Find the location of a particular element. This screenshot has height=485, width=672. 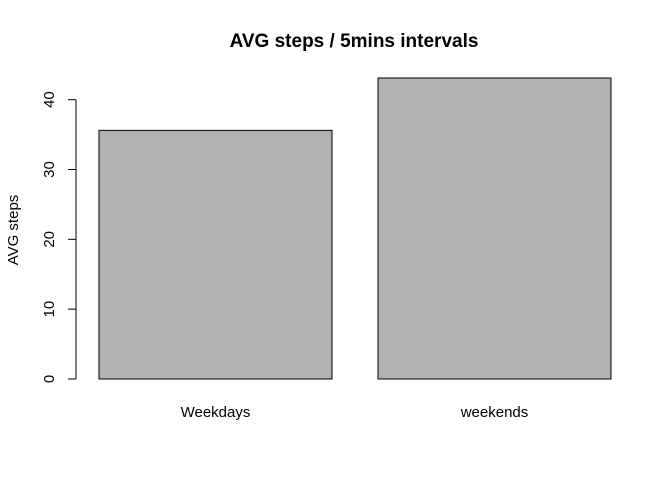

y-axis-label: AVG steps is located at coordinates (13, 230).